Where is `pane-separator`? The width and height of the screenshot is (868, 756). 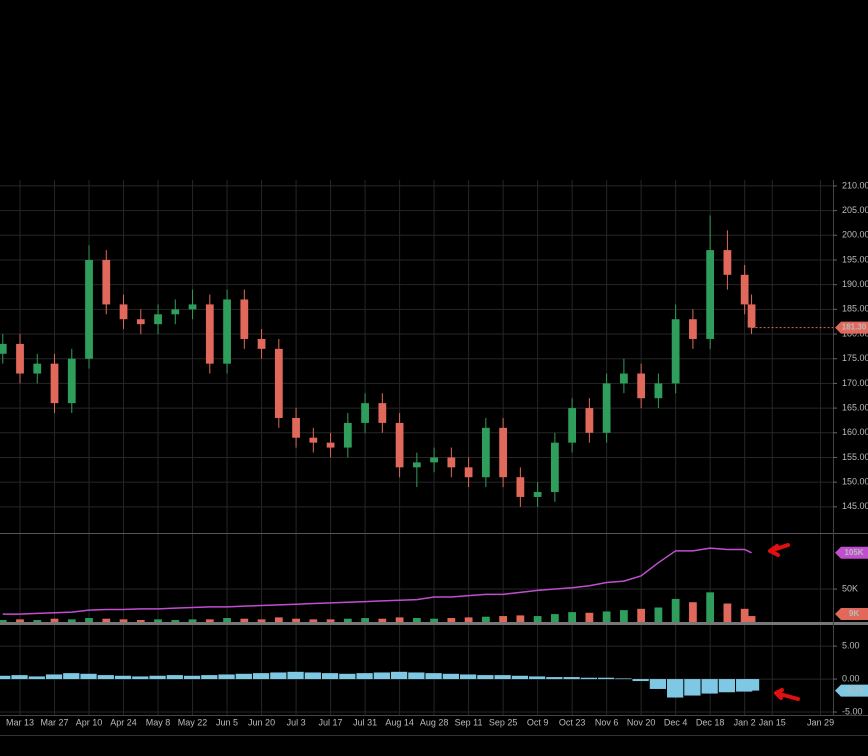 pane-separator is located at coordinates (434, 623).